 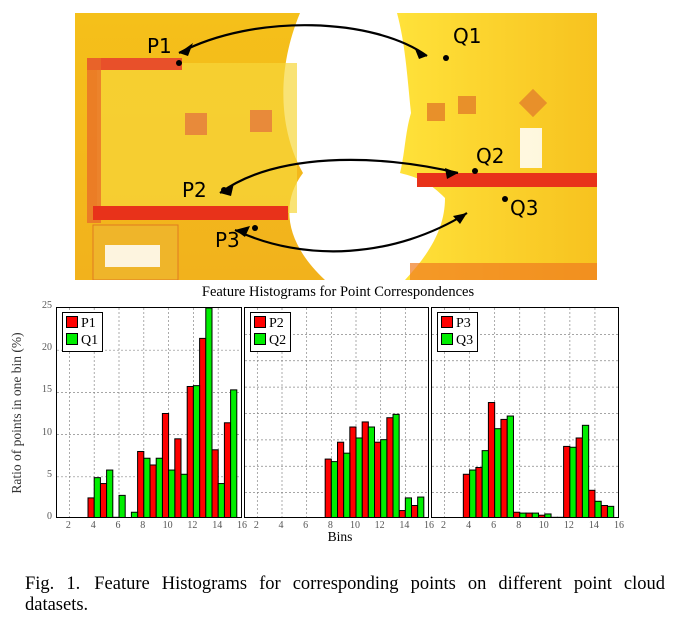 I want to click on legend-label: Q3, so click(x=465, y=340).